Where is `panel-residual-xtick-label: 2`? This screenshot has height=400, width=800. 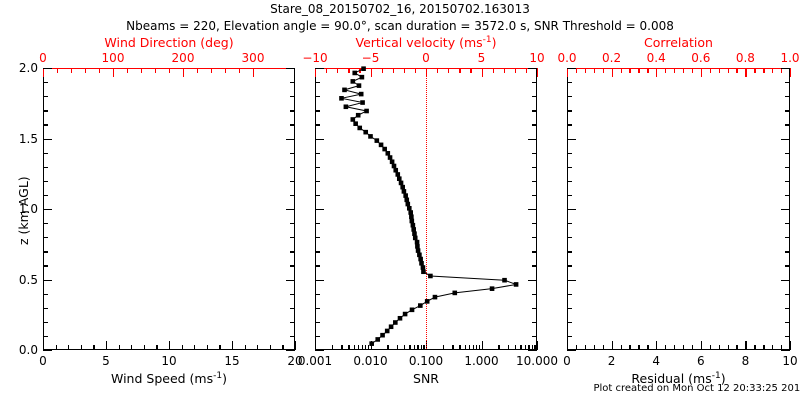
panel-residual-xtick-label: 2 is located at coordinates (611, 361).